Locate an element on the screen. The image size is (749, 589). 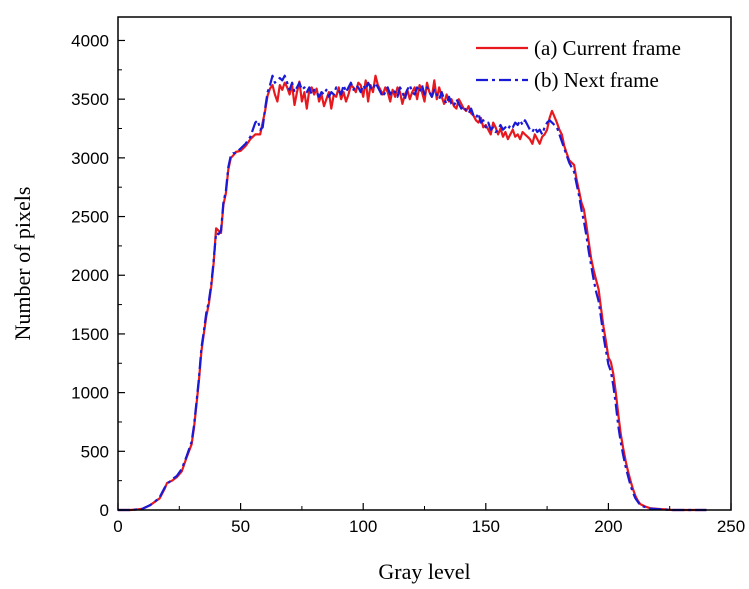
y-axis-title: Number of pixels is located at coordinates (22, 264).